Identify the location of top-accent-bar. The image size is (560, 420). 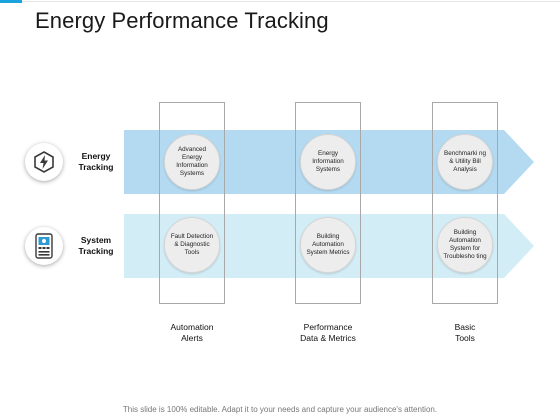
(11, 1).